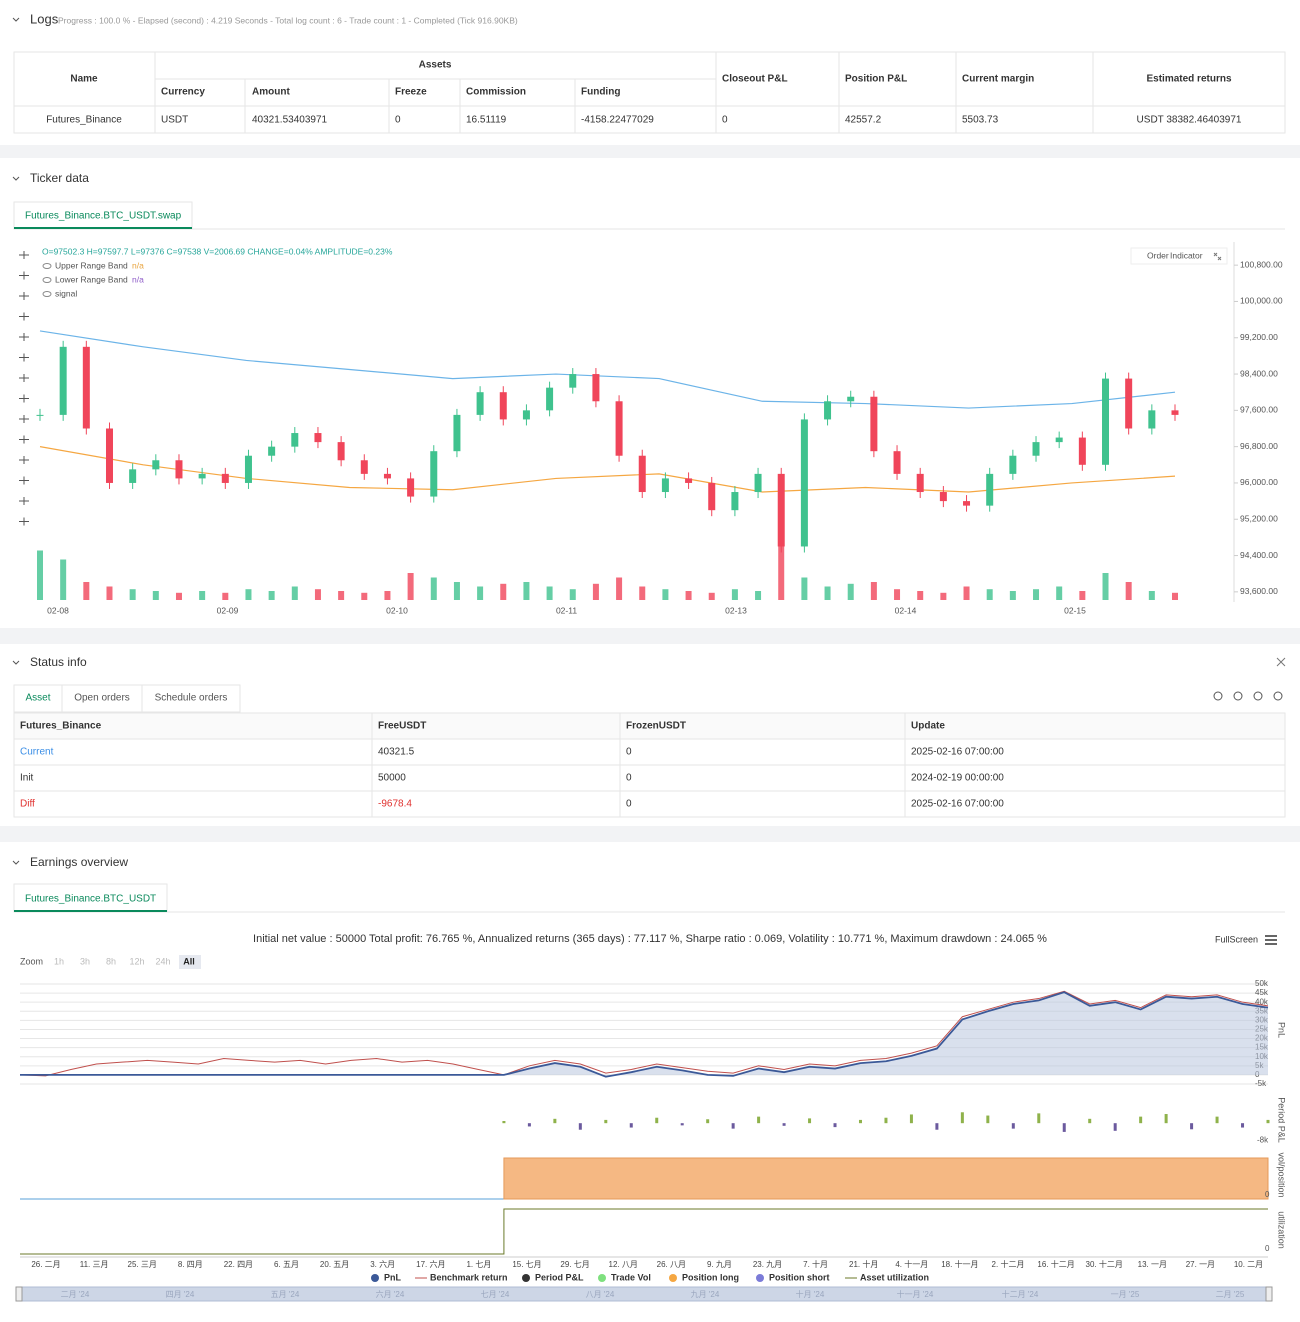 The image size is (1300, 1322). I want to click on section-title: Status info, so click(58, 662).